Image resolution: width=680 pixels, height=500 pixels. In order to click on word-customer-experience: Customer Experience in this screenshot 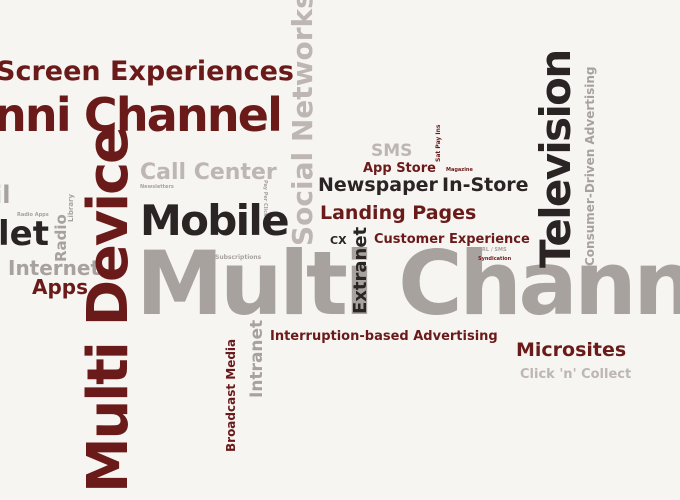, I will do `click(452, 239)`.